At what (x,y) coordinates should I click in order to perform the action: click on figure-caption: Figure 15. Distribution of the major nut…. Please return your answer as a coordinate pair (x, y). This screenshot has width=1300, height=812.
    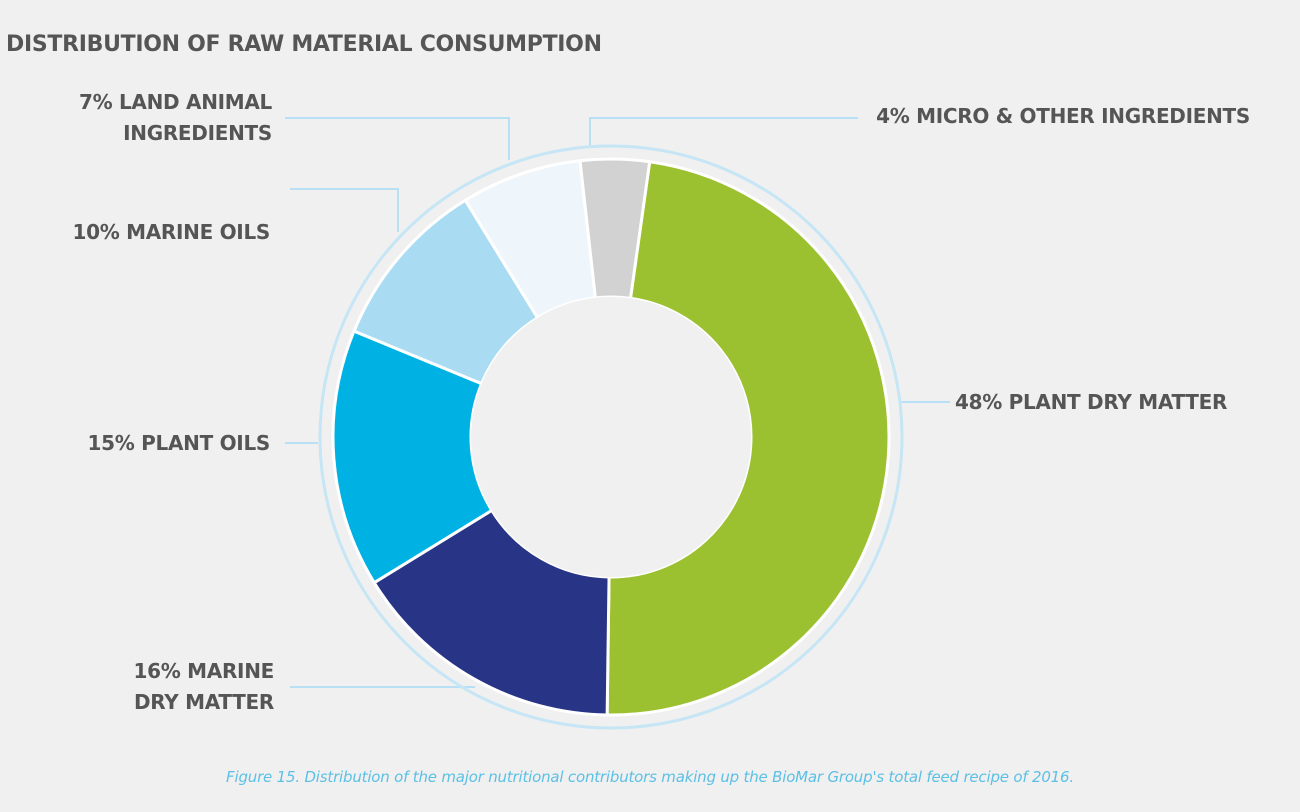
    Looking at the image, I should click on (650, 777).